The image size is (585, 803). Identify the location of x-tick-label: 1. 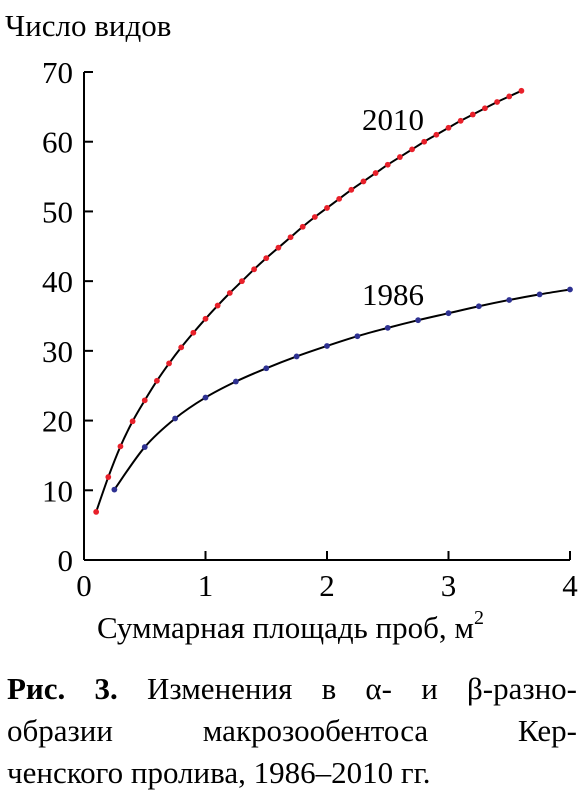
(206, 585).